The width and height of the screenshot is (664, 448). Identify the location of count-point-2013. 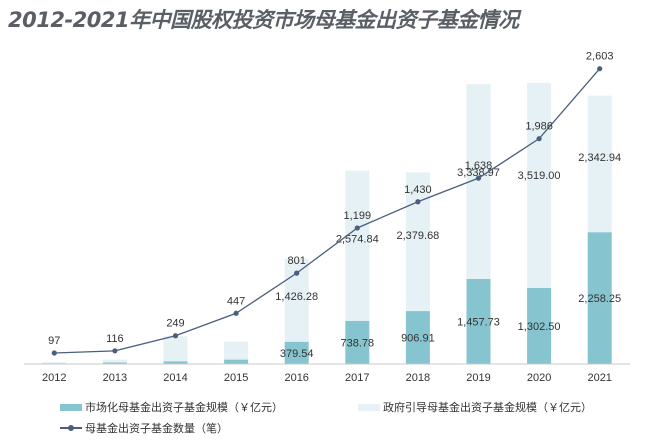
(115, 351).